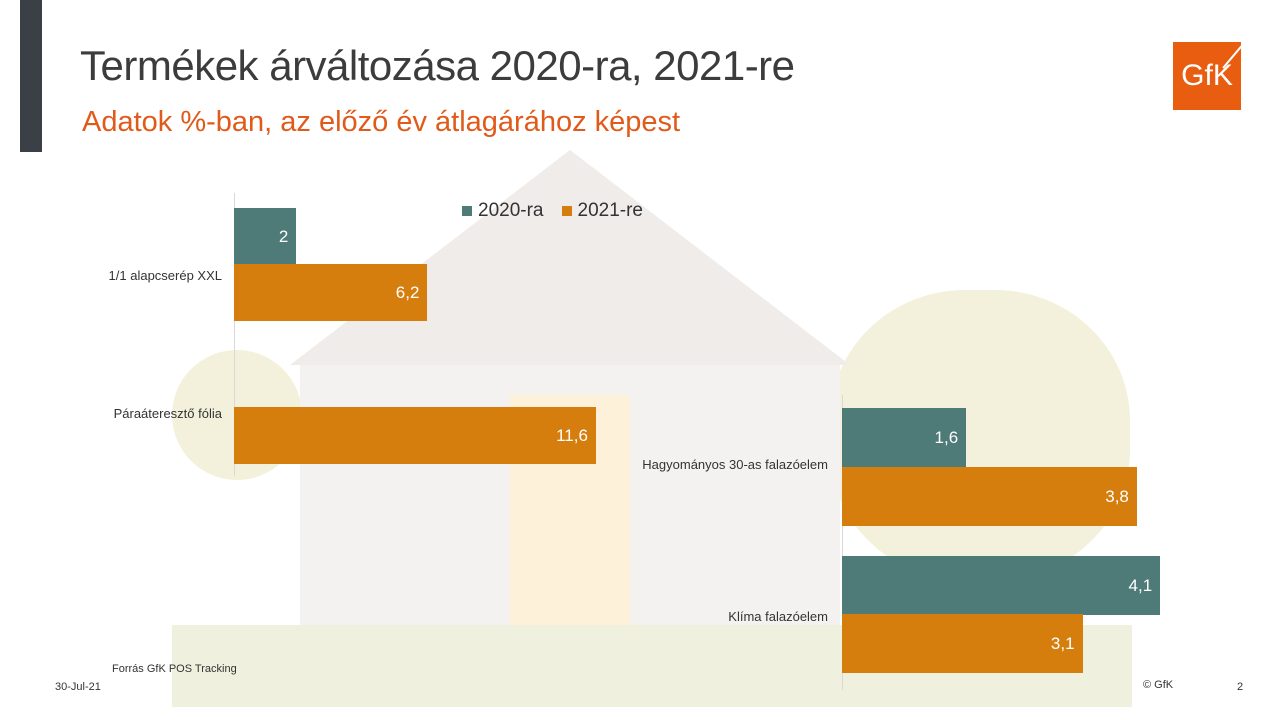  Describe the element at coordinates (570, 257) in the screenshot. I see `background-house-roof` at that location.